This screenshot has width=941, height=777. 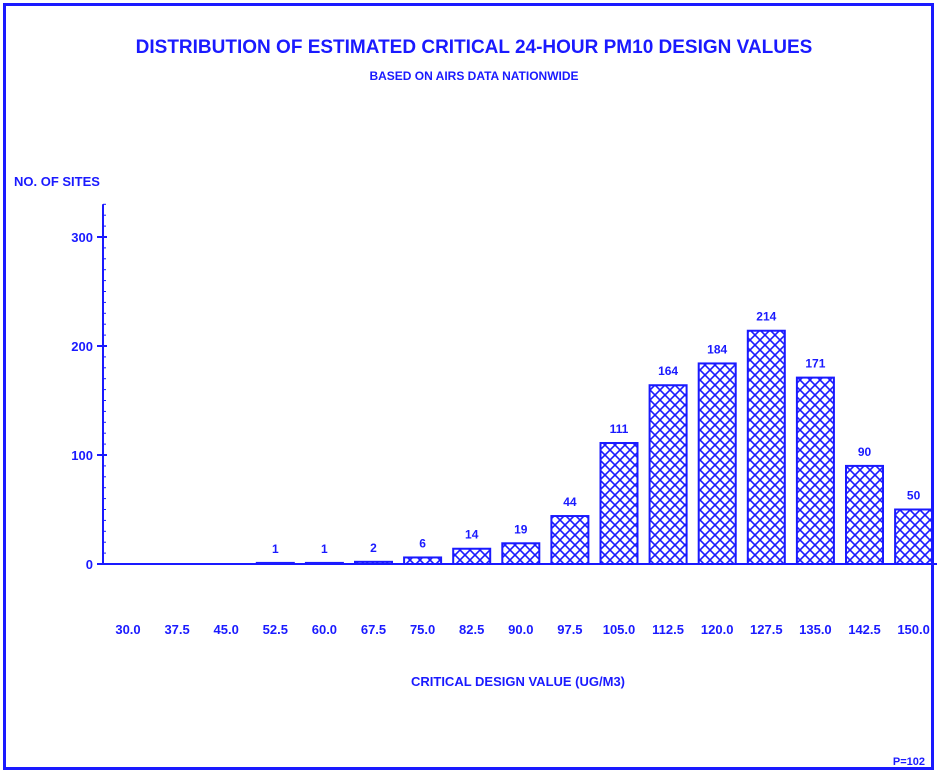 What do you see at coordinates (865, 452) in the screenshot?
I see `bar-value-label: 90` at bounding box center [865, 452].